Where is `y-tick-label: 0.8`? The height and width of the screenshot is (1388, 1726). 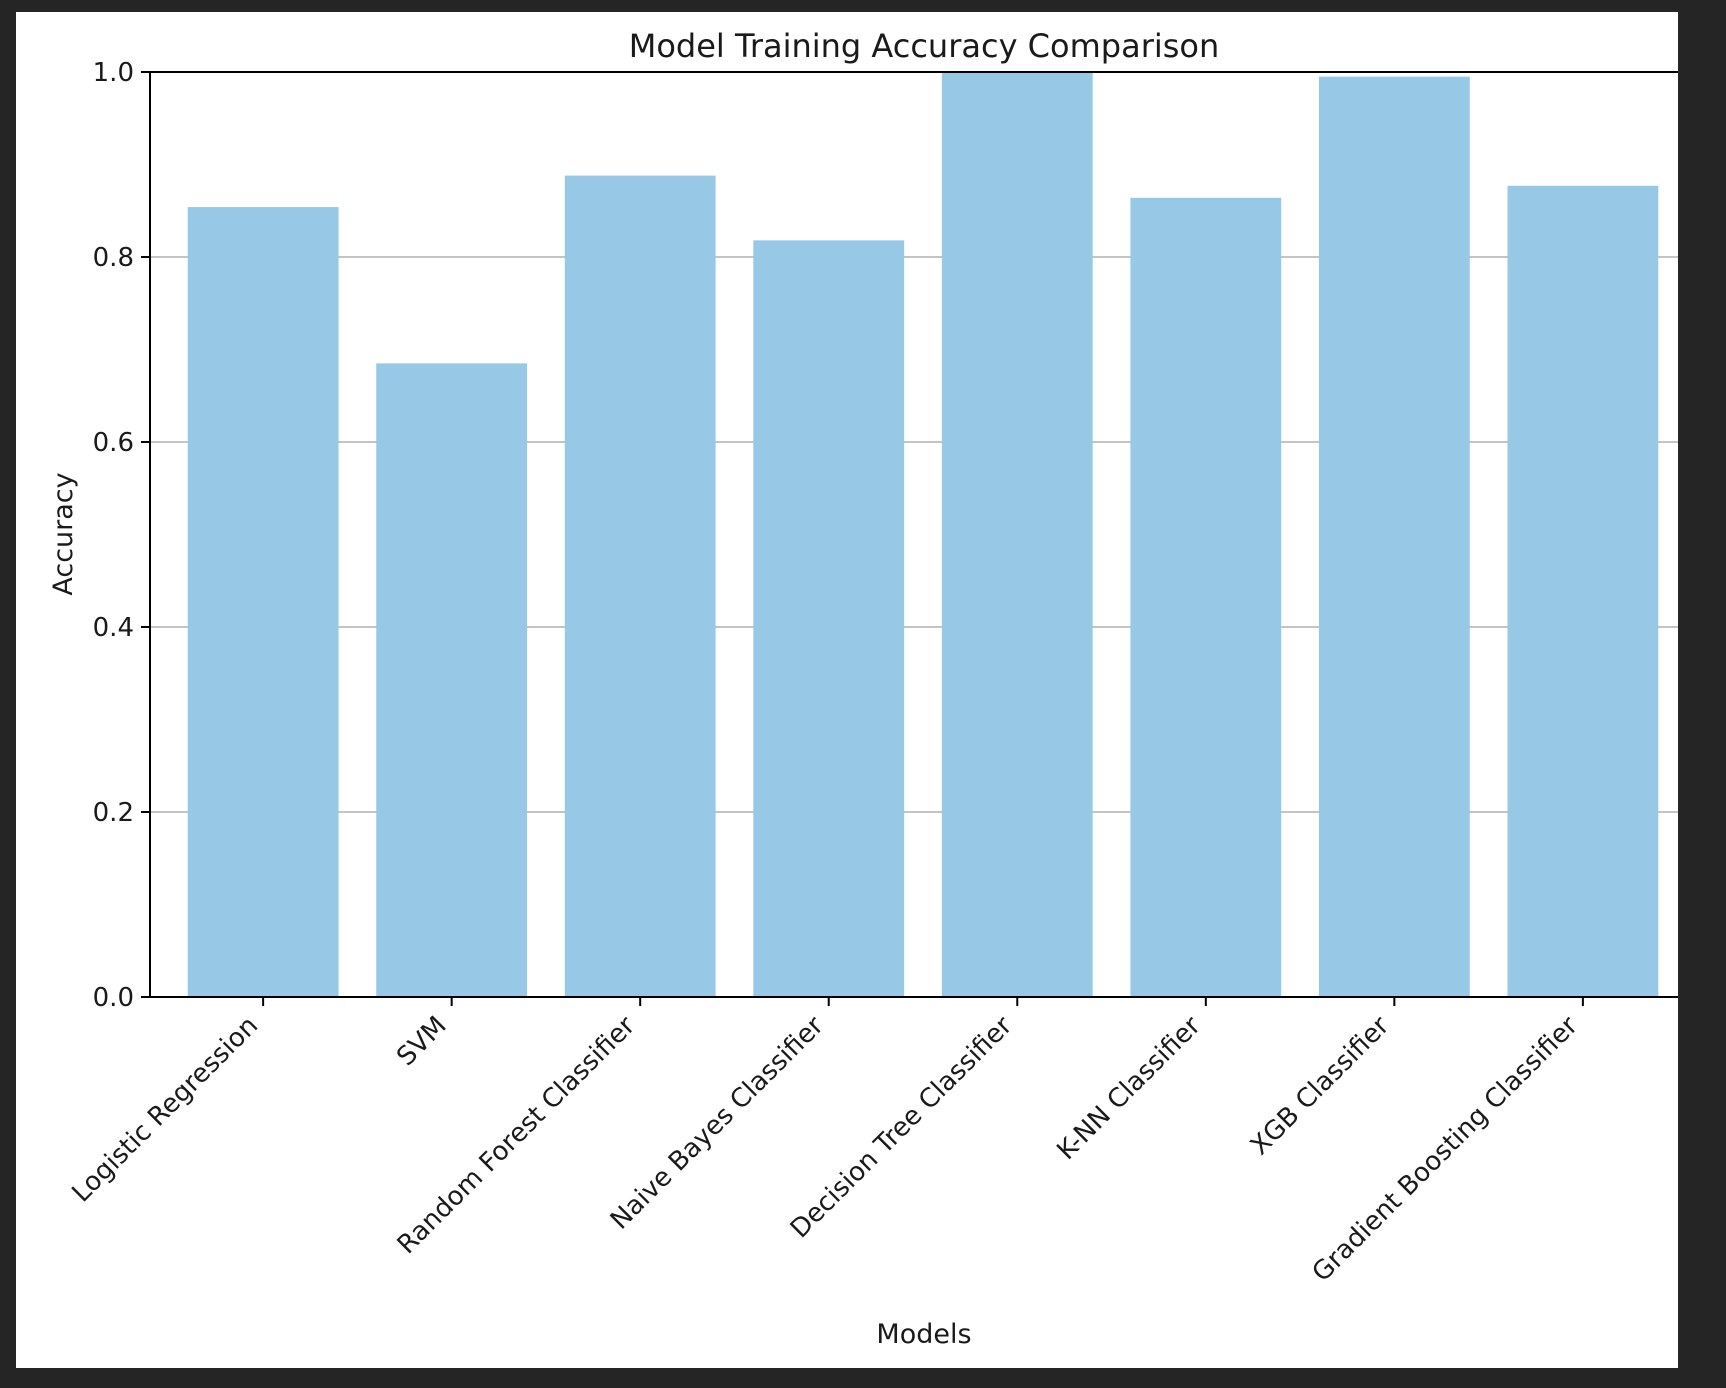
y-tick-label: 0.8 is located at coordinates (113, 258).